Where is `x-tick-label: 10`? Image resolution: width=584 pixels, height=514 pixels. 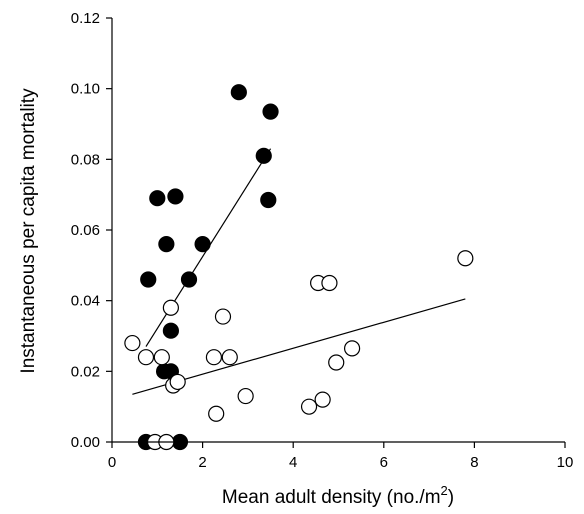 x-tick-label: 10 is located at coordinates (565, 462).